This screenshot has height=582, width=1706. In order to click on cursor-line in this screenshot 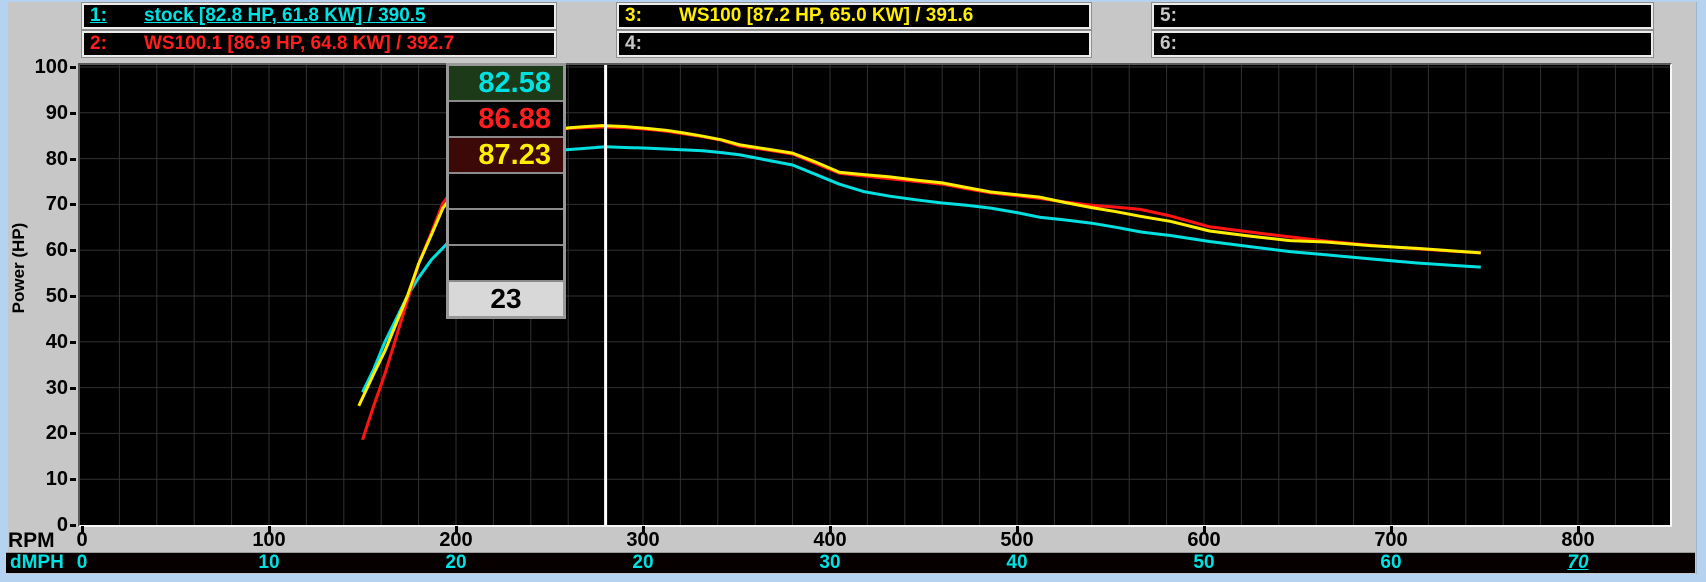, I will do `click(606, 295)`.